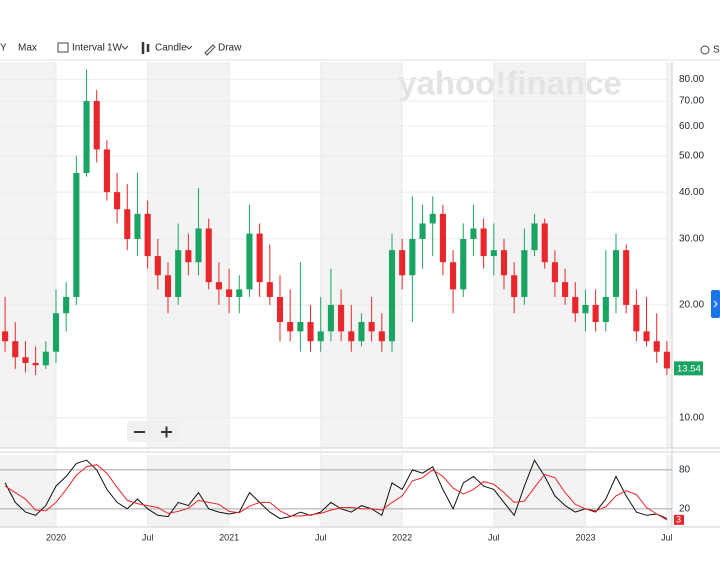  I want to click on watermark: yahoo!finance, so click(510, 83).